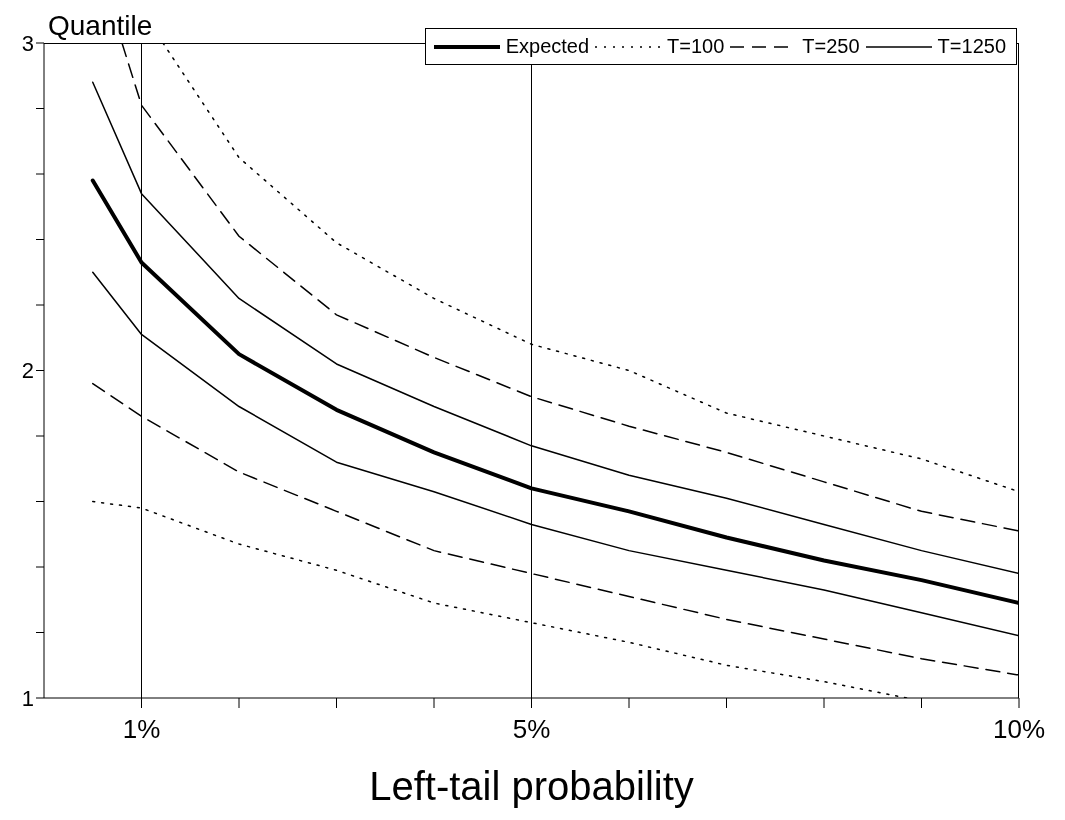 The width and height of the screenshot is (1065, 820). Describe the element at coordinates (547, 46) in the screenshot. I see `legend-label: Expected` at that location.